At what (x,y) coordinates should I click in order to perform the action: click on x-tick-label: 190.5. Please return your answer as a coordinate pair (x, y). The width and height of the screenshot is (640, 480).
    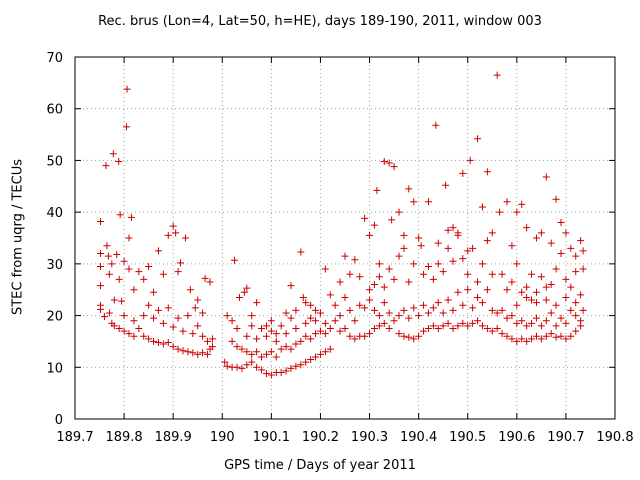
    Looking at the image, I should click on (467, 437).